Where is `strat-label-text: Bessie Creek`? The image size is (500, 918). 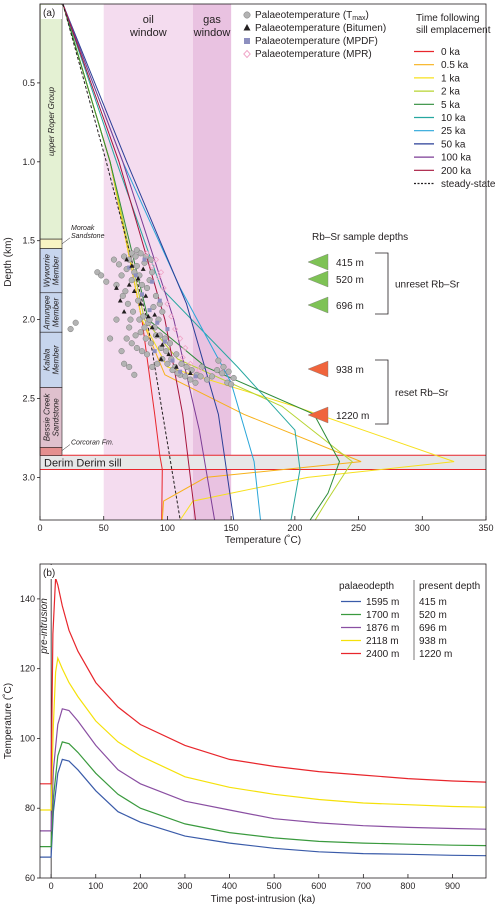
strat-label-text: Bessie Creek is located at coordinates (47, 417).